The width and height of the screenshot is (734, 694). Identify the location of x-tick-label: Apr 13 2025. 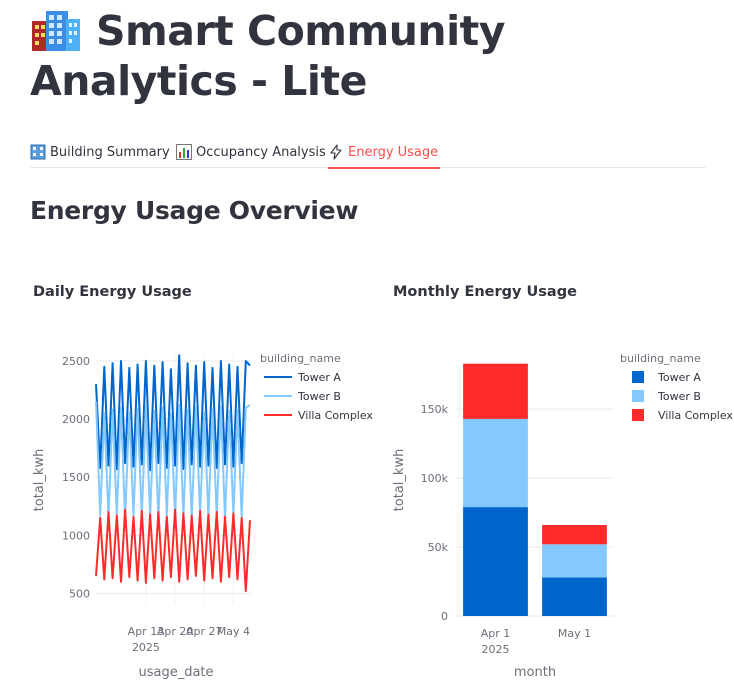
(146, 639).